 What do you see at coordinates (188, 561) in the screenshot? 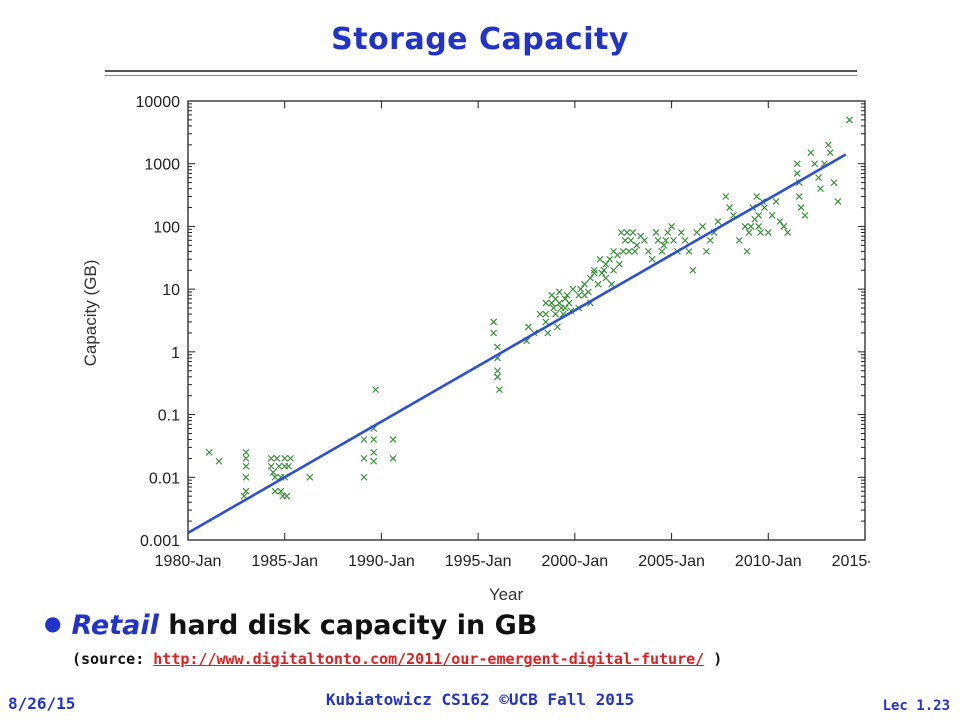
I see `x-tick-label: 1980-Jan` at bounding box center [188, 561].